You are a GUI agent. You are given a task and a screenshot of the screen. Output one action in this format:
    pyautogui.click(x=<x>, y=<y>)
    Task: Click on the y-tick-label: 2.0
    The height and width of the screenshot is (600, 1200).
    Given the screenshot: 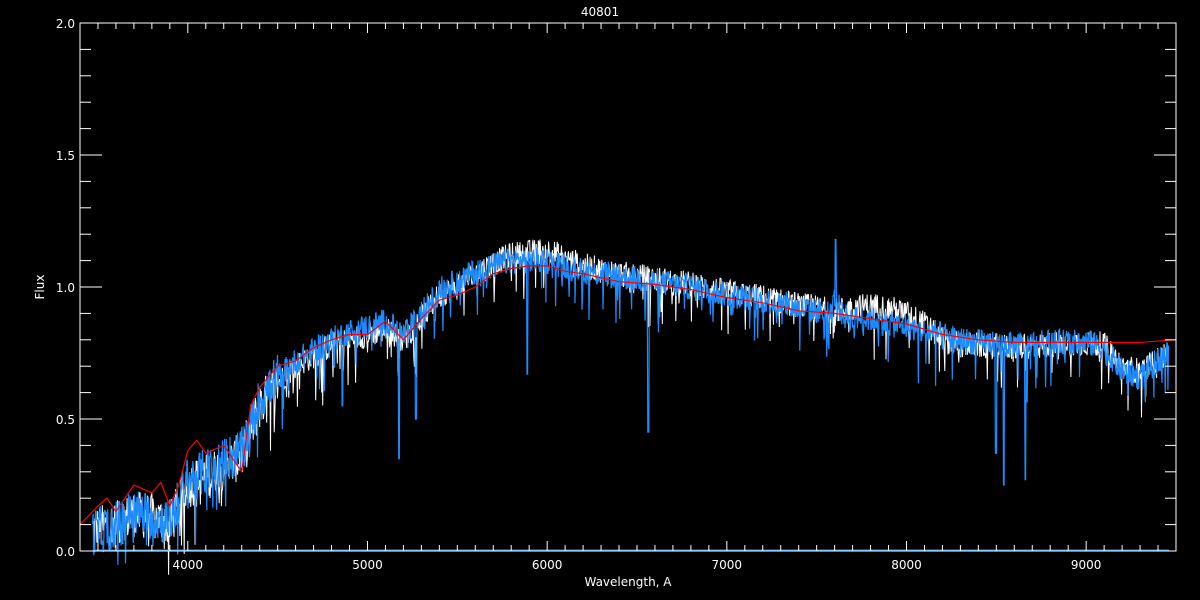 What is the action you would take?
    pyautogui.click(x=65, y=24)
    